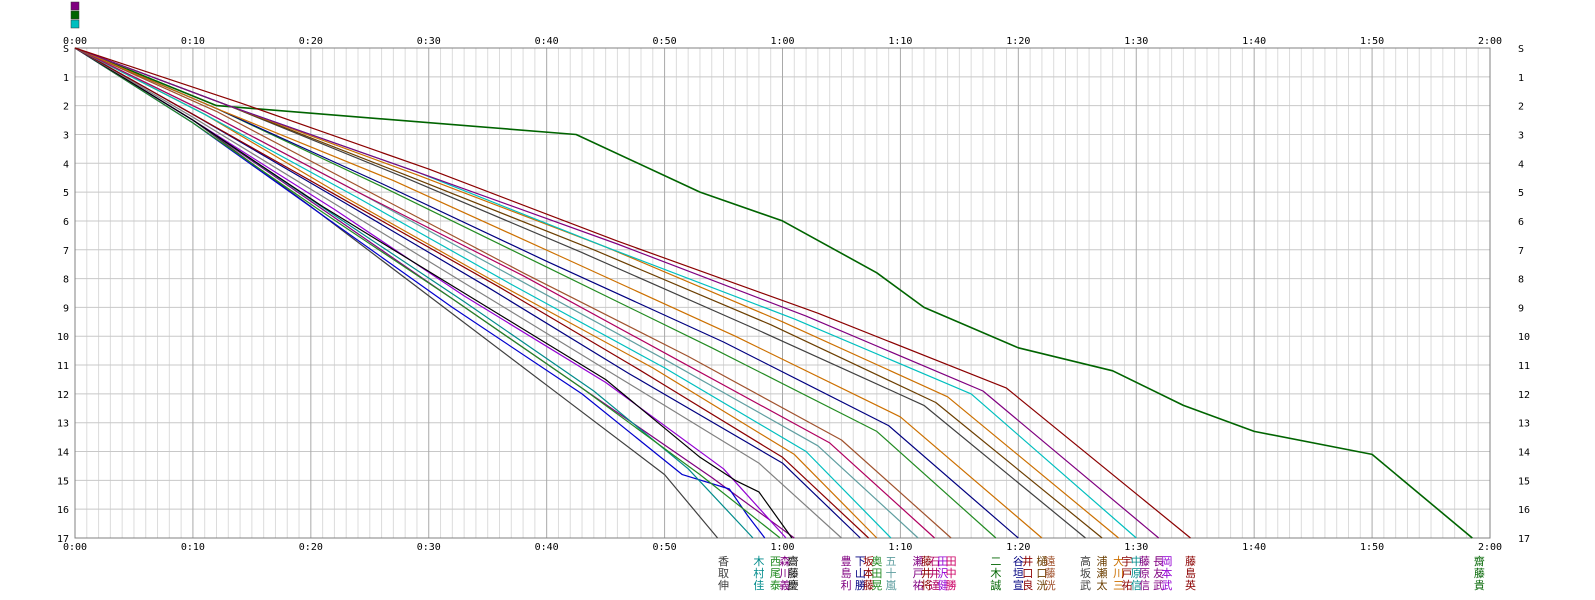  What do you see at coordinates (311, 41) in the screenshot?
I see `x-tick-label: 0:20` at bounding box center [311, 41].